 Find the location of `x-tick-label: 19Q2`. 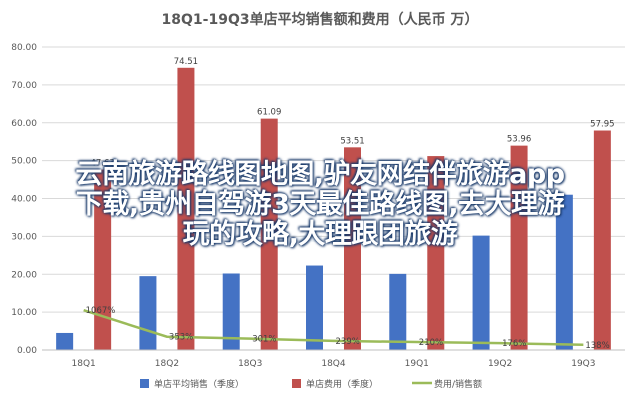

x-tick-label: 19Q2 is located at coordinates (500, 364).